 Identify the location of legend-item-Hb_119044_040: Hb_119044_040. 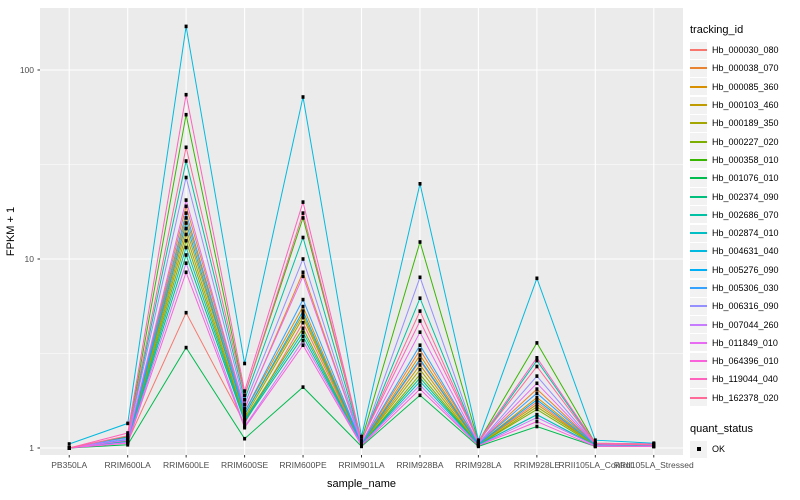
(744, 379).